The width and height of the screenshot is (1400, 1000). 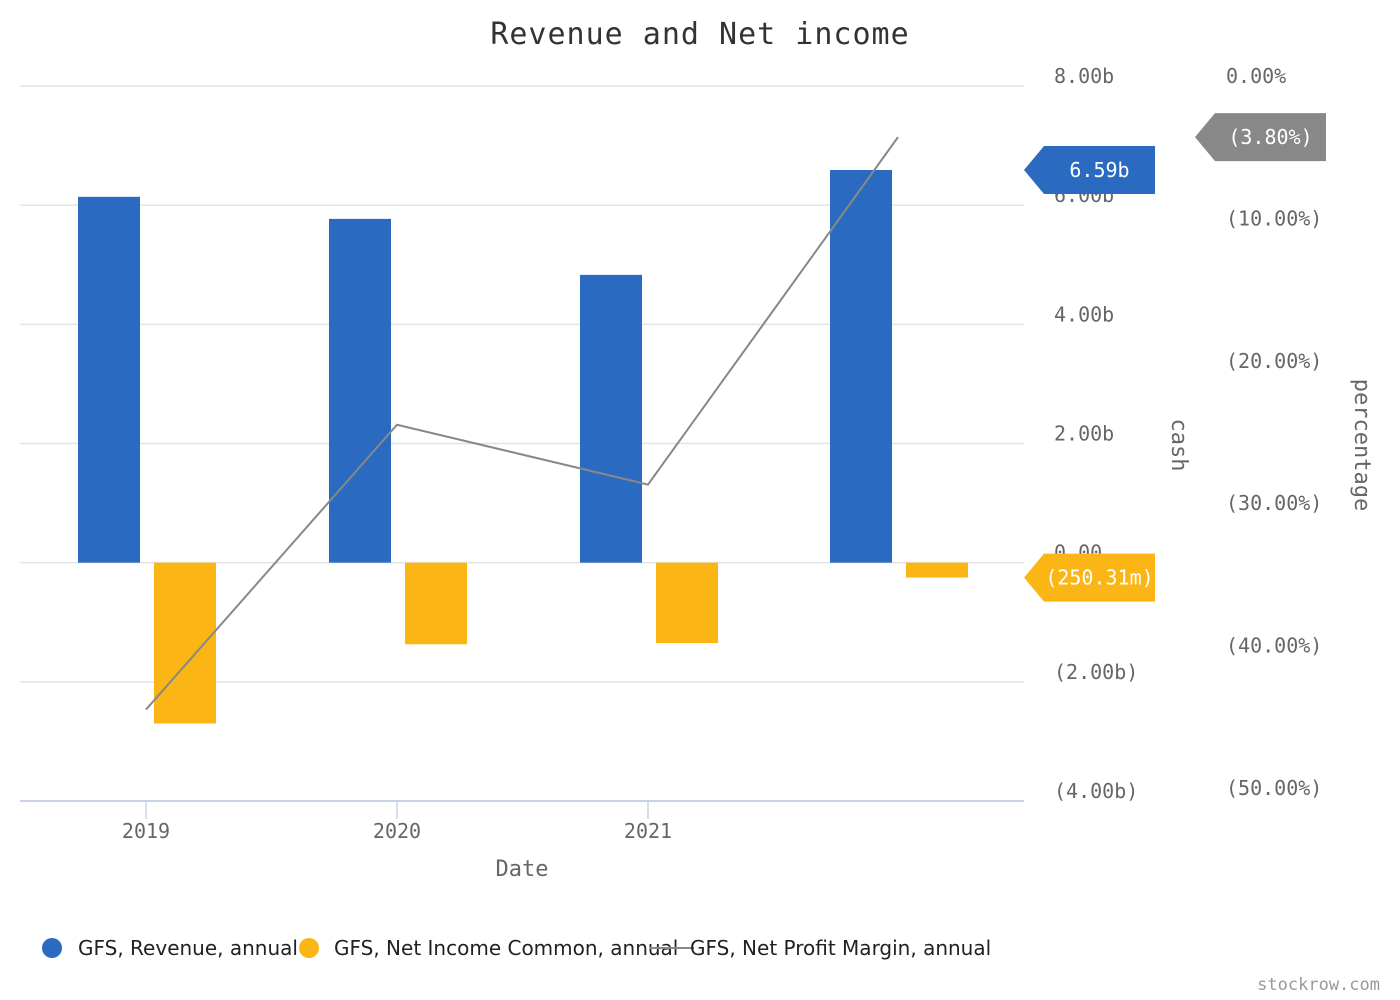 I want to click on x-axis: 2019 2020 2021, so click(x=522, y=821).